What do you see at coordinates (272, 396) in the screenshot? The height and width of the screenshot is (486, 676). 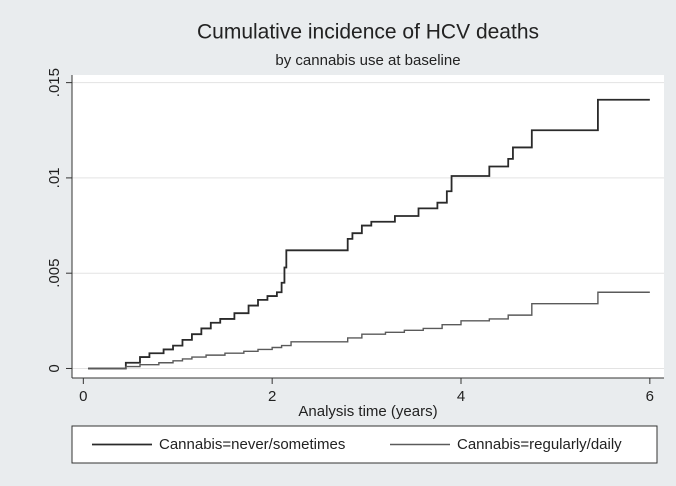 I see `x-tick-label: 2` at bounding box center [272, 396].